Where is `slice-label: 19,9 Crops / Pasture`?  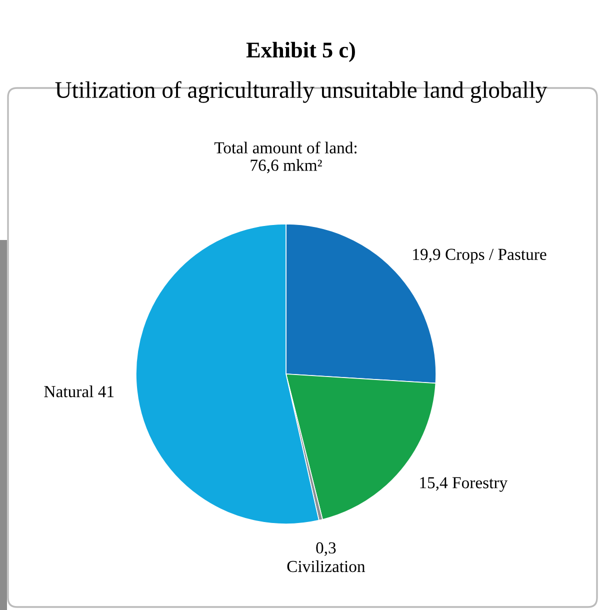
slice-label: 19,9 Crops / Pasture is located at coordinates (479, 256).